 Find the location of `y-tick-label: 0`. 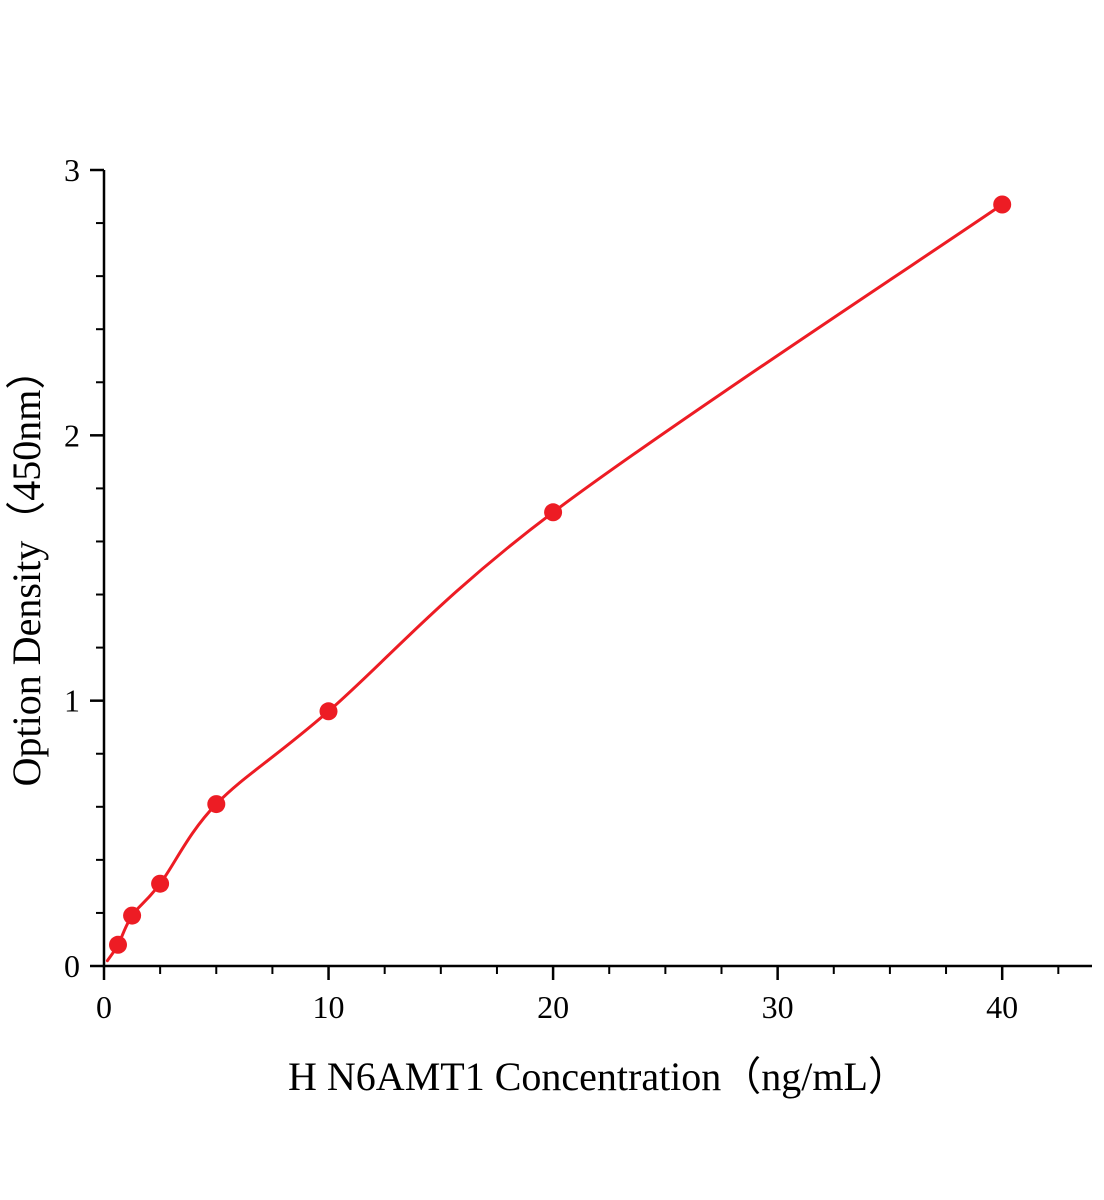

y-tick-label: 0 is located at coordinates (72, 966).